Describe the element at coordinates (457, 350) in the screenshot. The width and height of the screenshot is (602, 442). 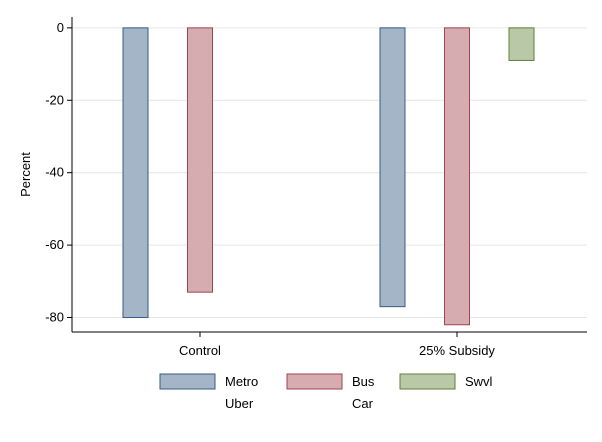
I see `x-category-label: 25% Subsidy` at that location.